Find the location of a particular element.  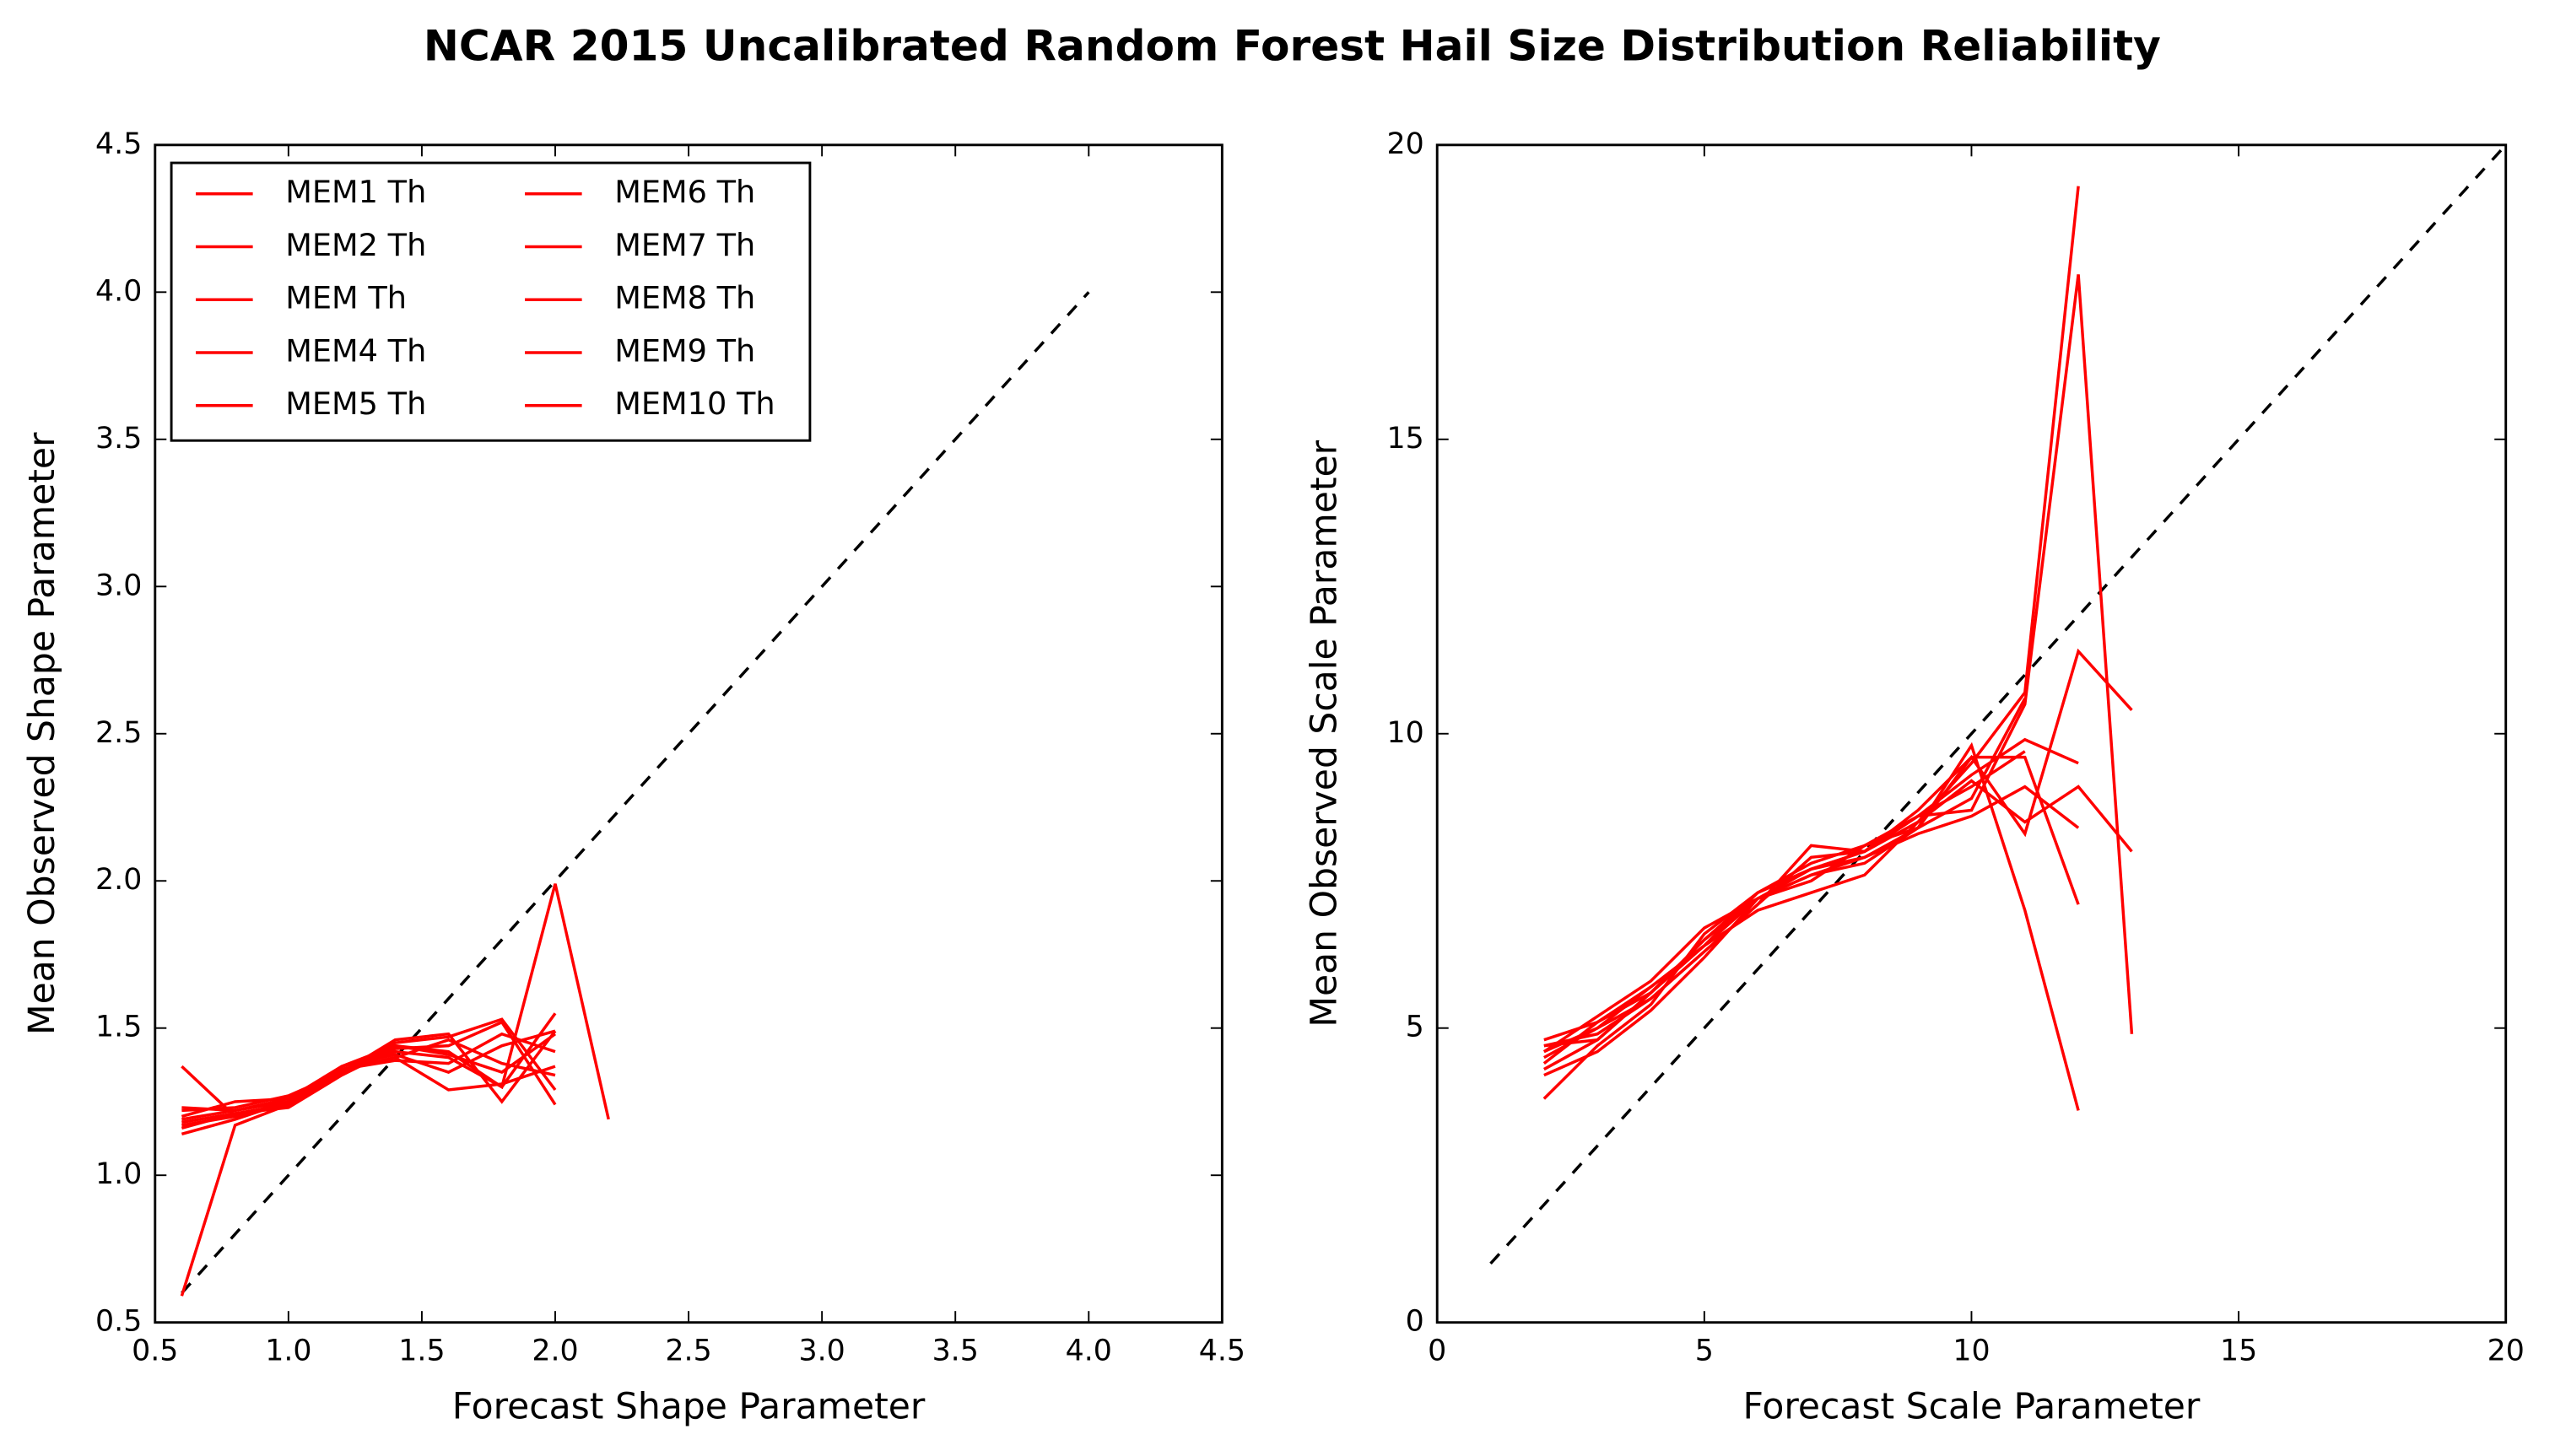

y-tick-label: 3.5 is located at coordinates (118, 439).